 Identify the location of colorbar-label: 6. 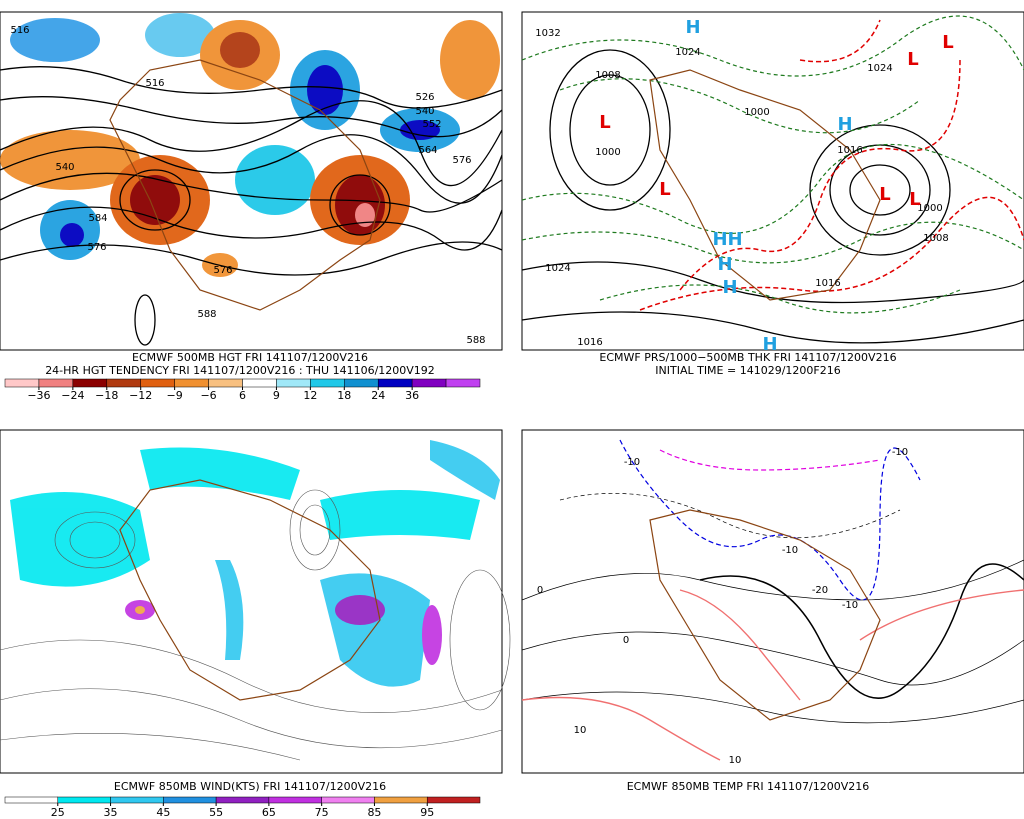
(242, 395).